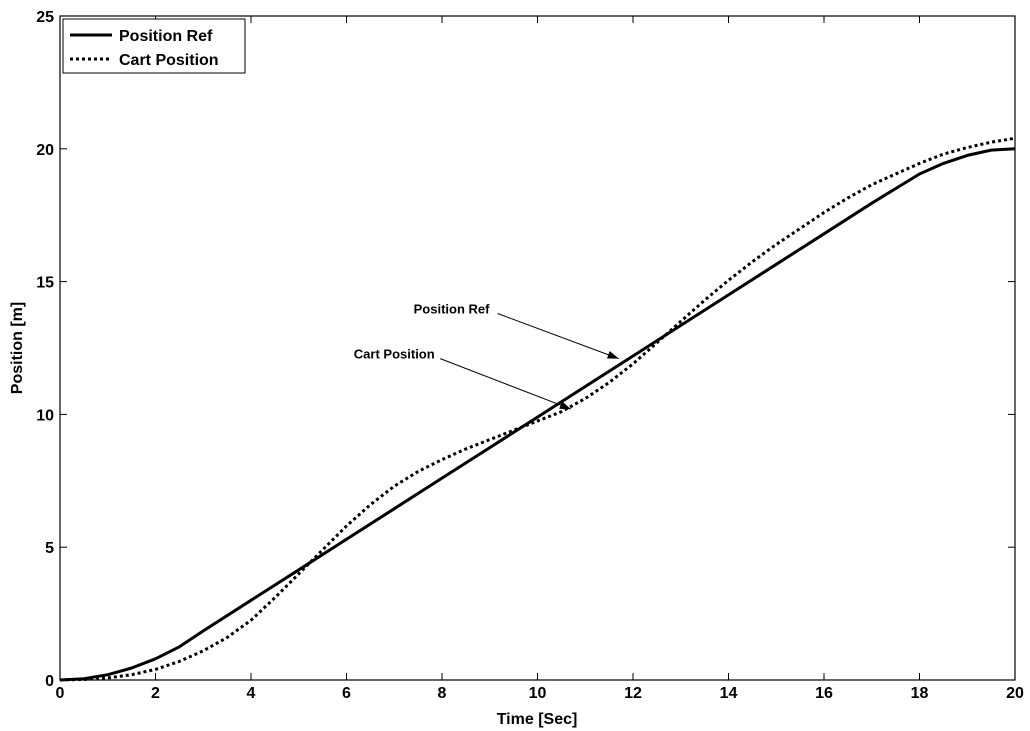  Describe the element at coordinates (346, 693) in the screenshot. I see `x-tick-label: 6` at that location.